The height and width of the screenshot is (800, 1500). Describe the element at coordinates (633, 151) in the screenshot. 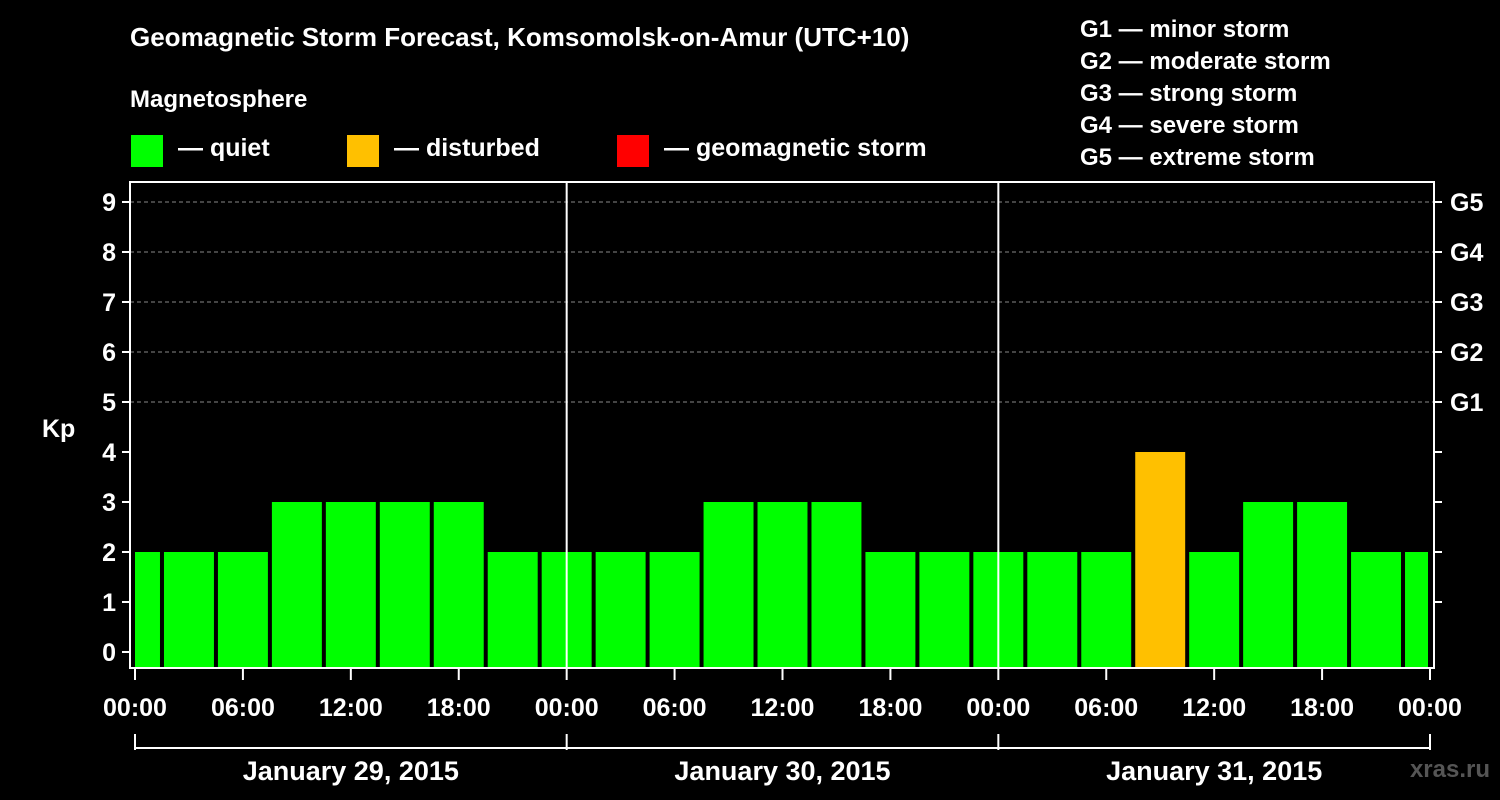

I see `legend-swatch-storm` at that location.